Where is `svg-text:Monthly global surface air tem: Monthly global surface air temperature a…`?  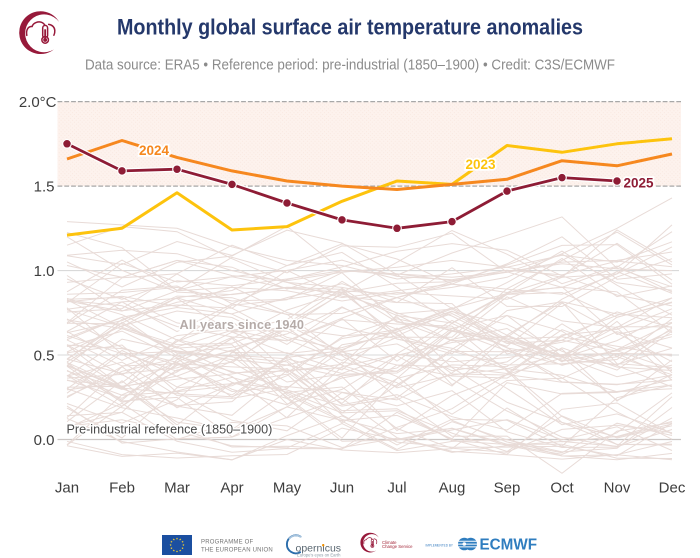 svg-text:Monthly global surface air tem: Monthly global surface air temperature a… is located at coordinates (350, 27).